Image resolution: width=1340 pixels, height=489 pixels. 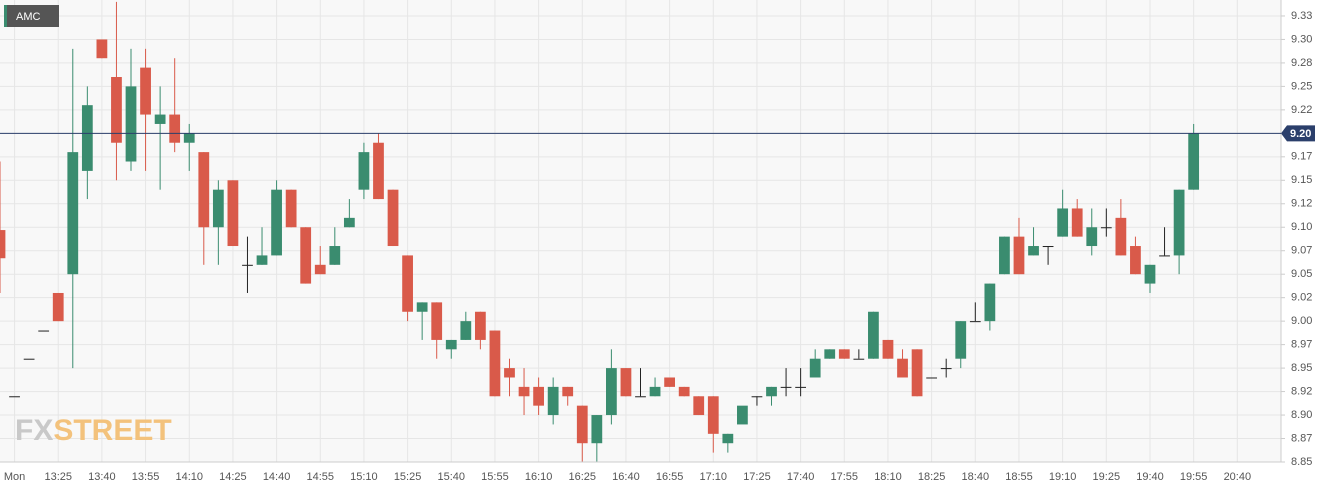 I want to click on y-tick-label: 8.92, so click(x=1301, y=391).